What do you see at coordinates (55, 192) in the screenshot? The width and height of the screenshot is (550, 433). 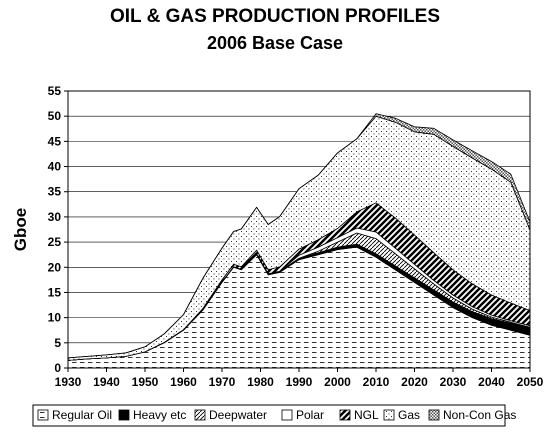 I see `y-tick-label: 35` at bounding box center [55, 192].